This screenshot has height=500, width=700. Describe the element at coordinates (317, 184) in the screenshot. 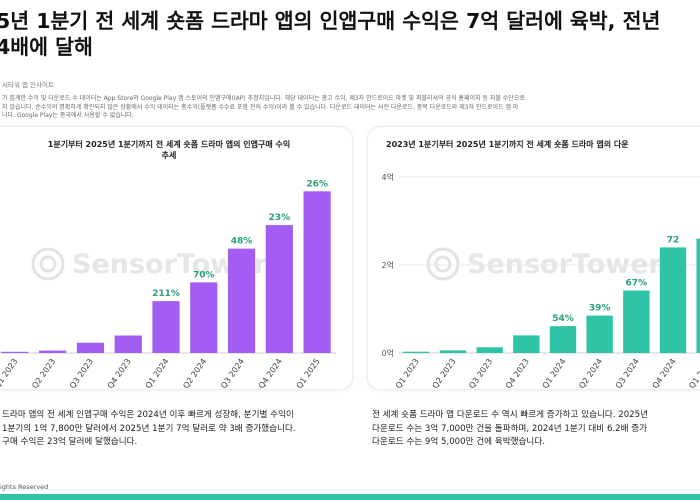

I see `data-label: 26%` at that location.